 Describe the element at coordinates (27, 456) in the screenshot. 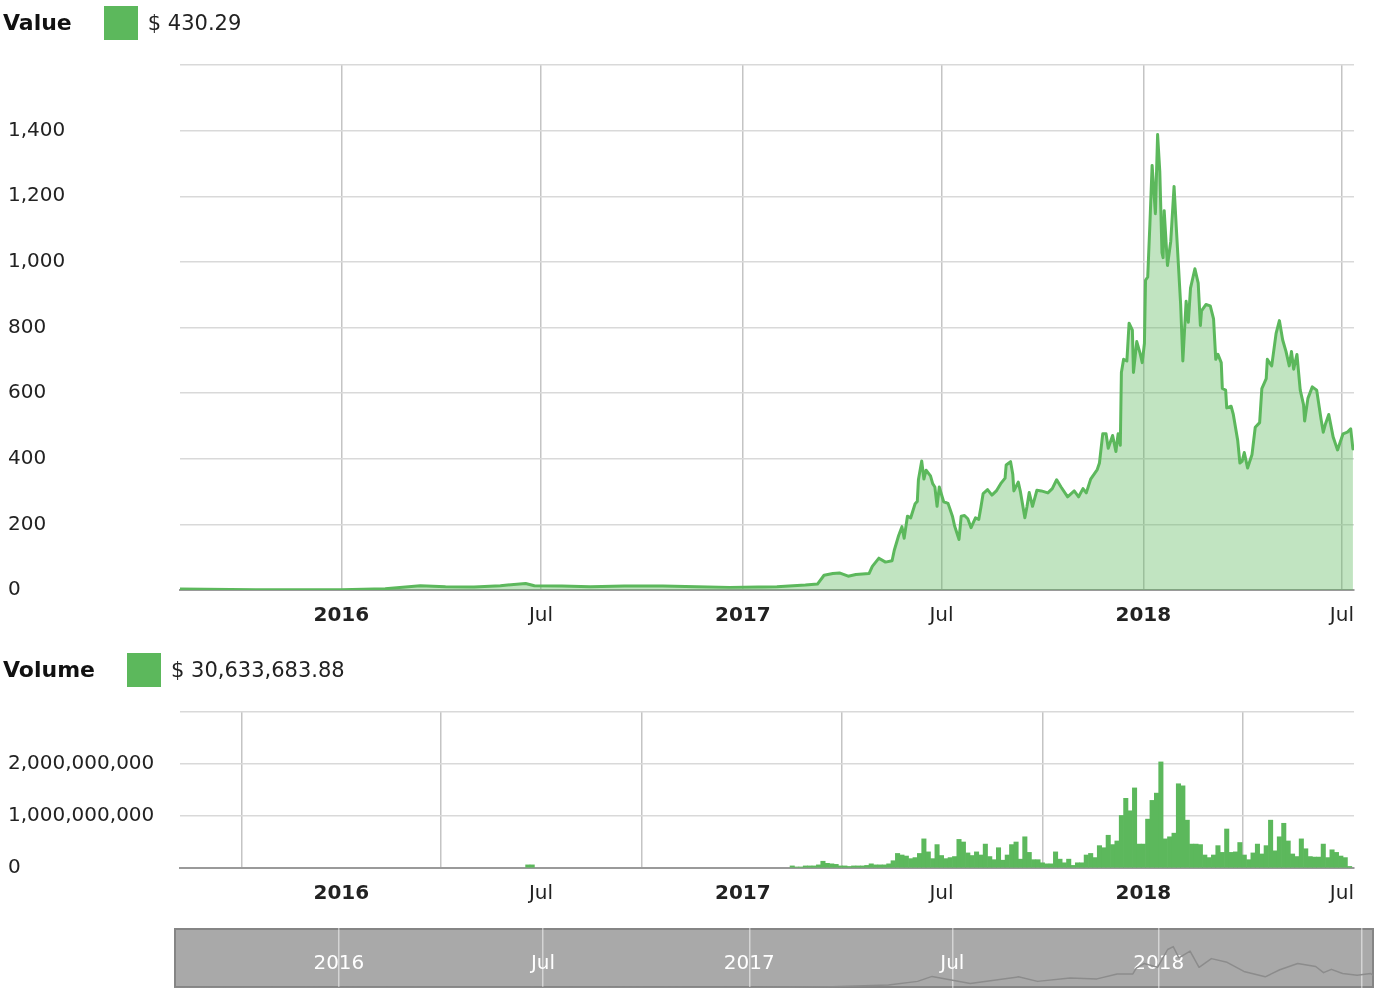

I see `y-tick-label: 400` at that location.